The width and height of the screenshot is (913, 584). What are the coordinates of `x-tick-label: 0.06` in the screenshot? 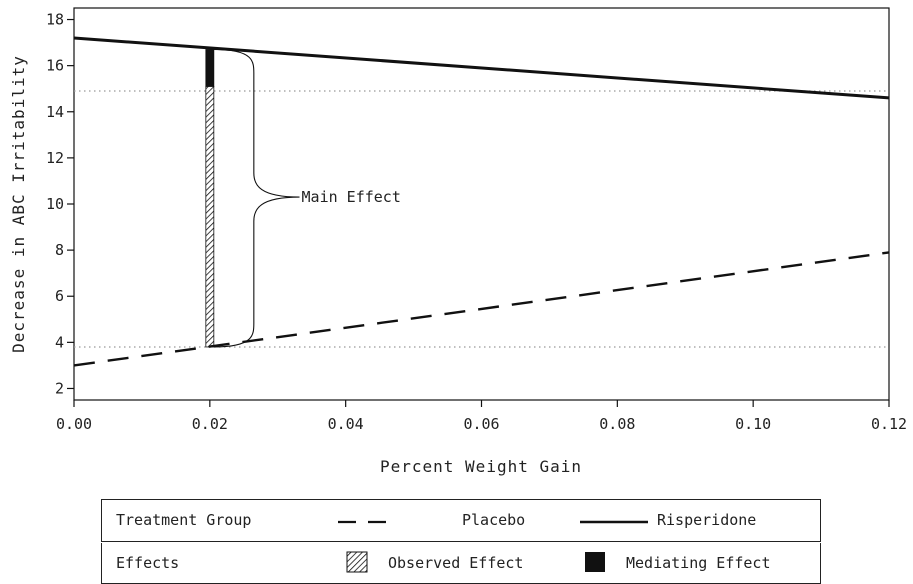 It's located at (481, 424).